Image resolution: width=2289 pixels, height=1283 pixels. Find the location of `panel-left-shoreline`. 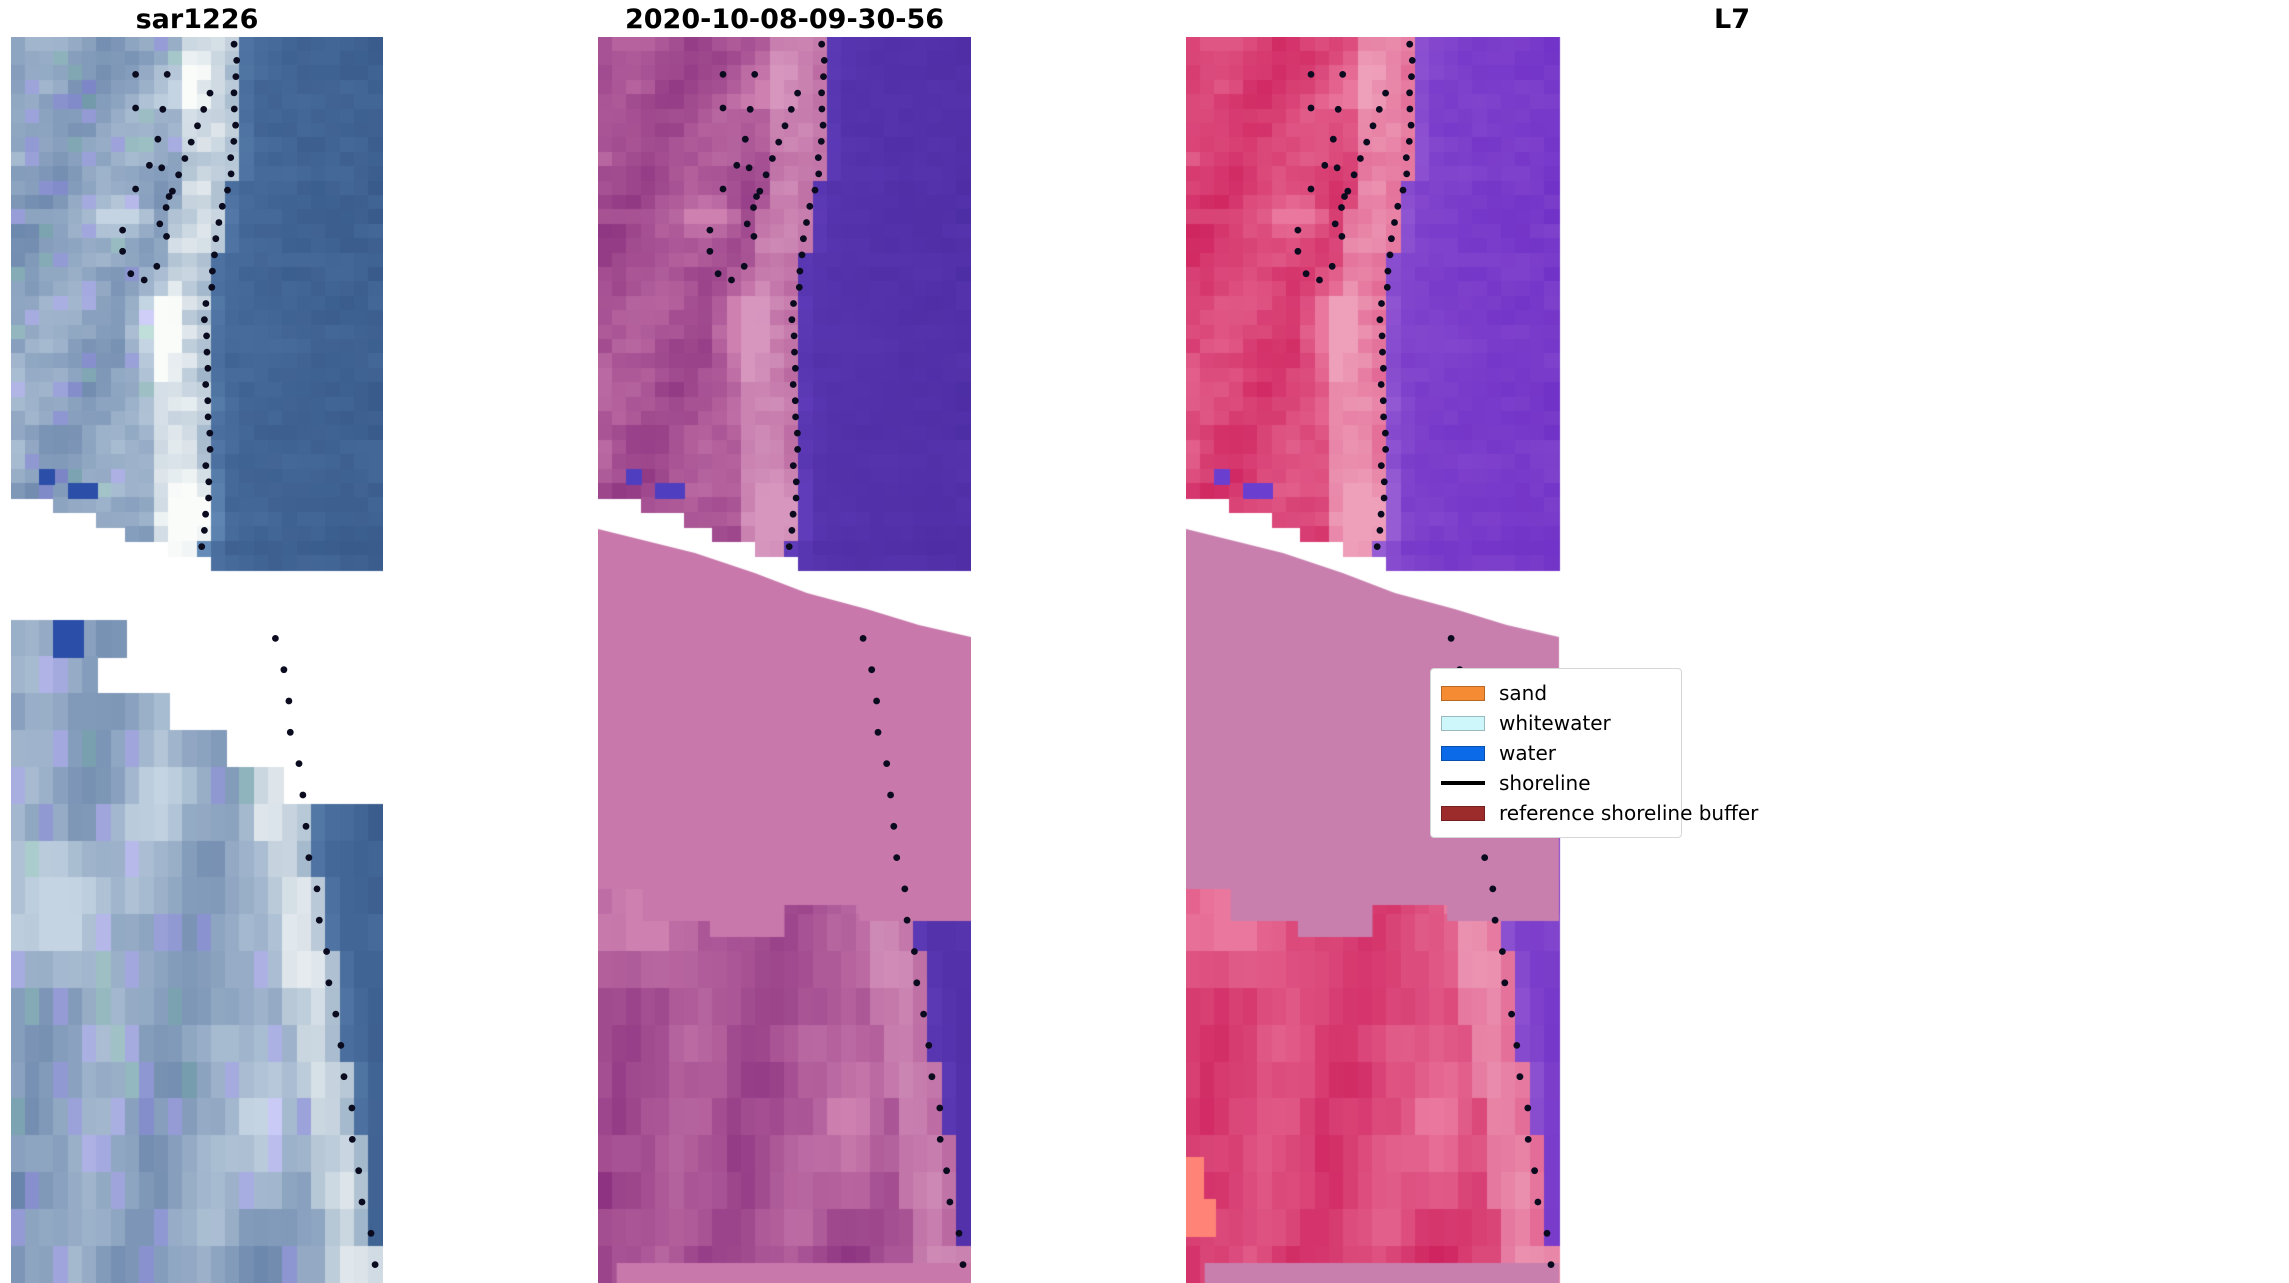

panel-left-shoreline is located at coordinates (249, 654).